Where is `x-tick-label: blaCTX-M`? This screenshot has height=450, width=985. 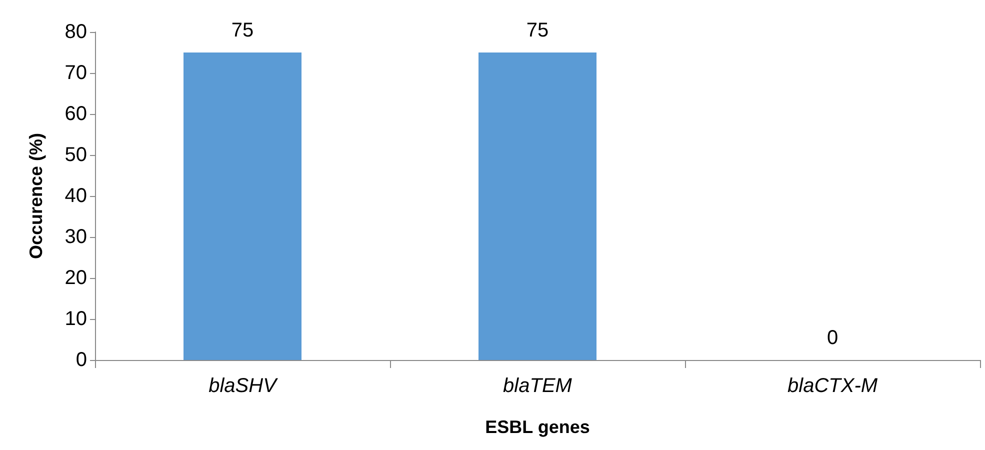 x-tick-label: blaCTX-M is located at coordinates (832, 386).